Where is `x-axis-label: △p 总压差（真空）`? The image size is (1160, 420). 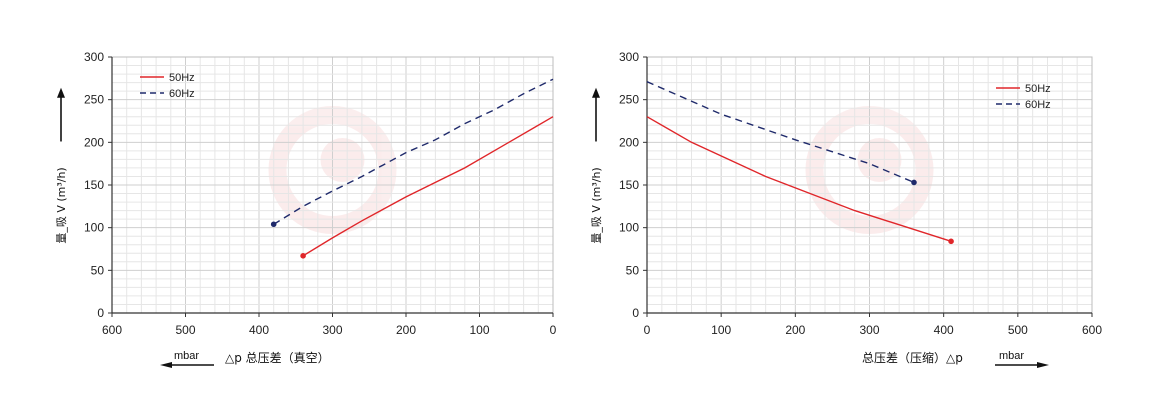 x-axis-label: △p 总压差（真空） is located at coordinates (277, 358).